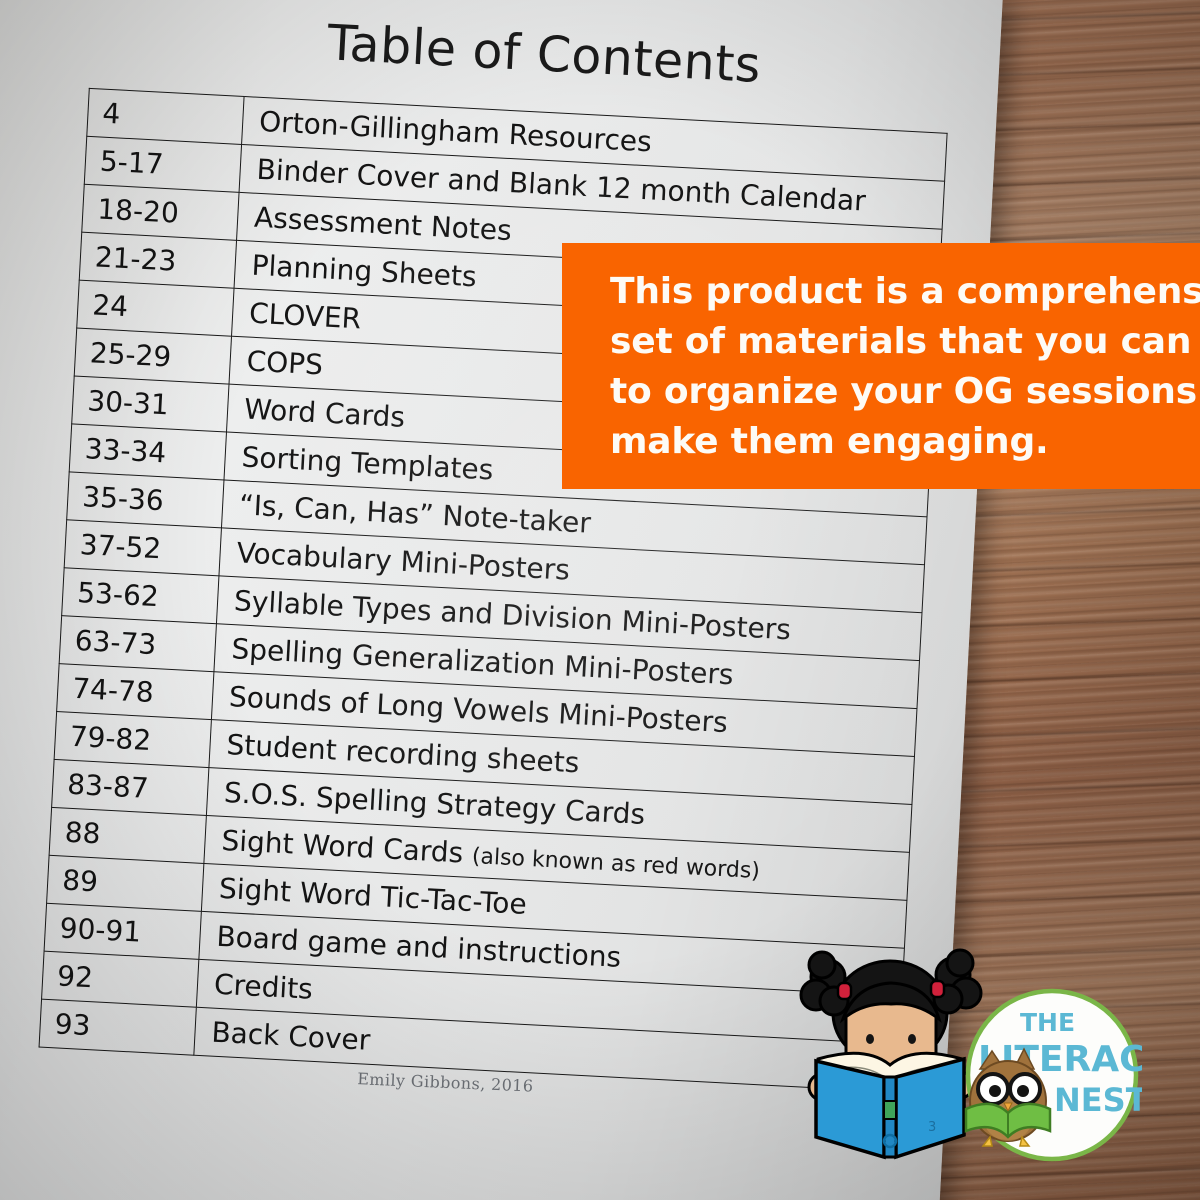 The width and height of the screenshot is (1200, 1200). What do you see at coordinates (1053, 1075) in the screenshot?
I see `literacy-nest-logo: THE LITERACY NEST` at bounding box center [1053, 1075].